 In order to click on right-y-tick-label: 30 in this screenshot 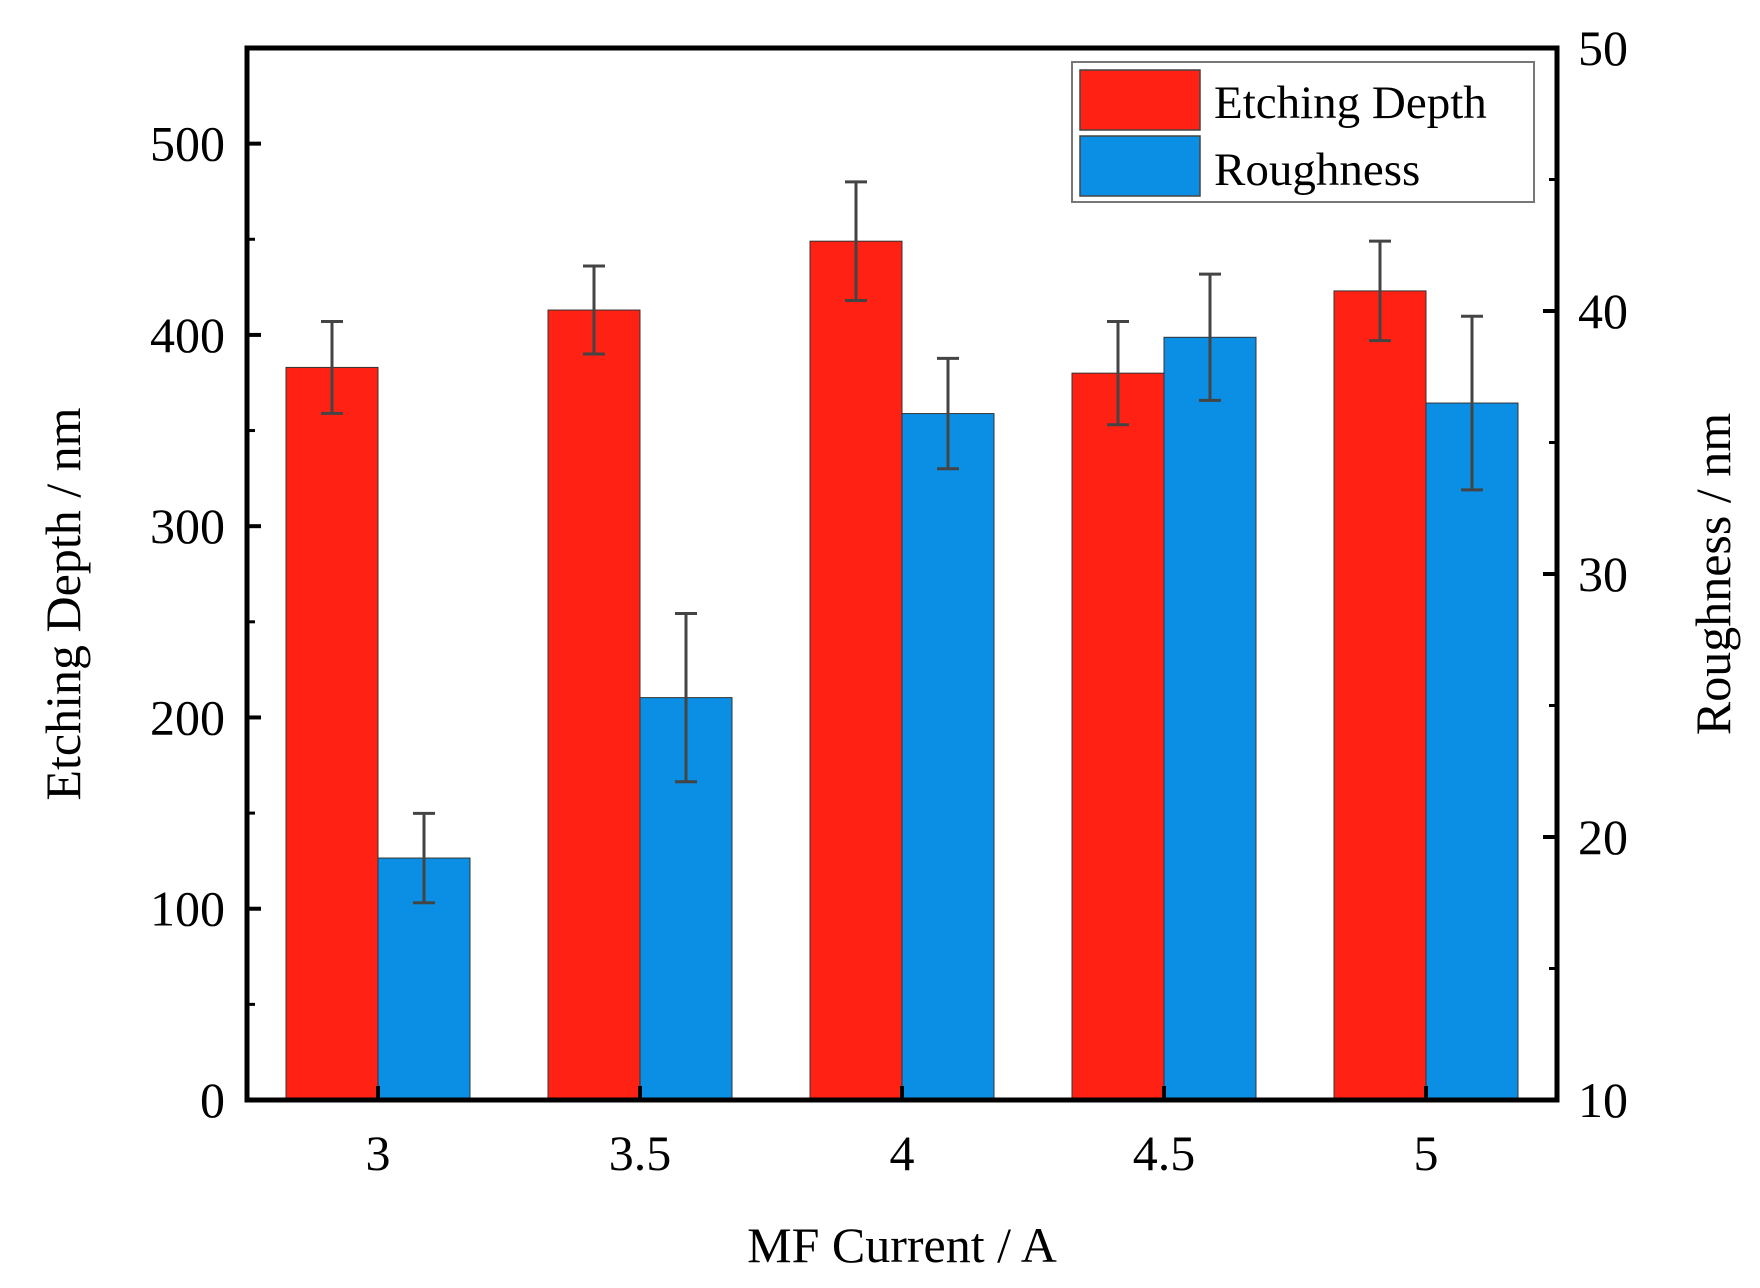, I will do `click(1603, 574)`.